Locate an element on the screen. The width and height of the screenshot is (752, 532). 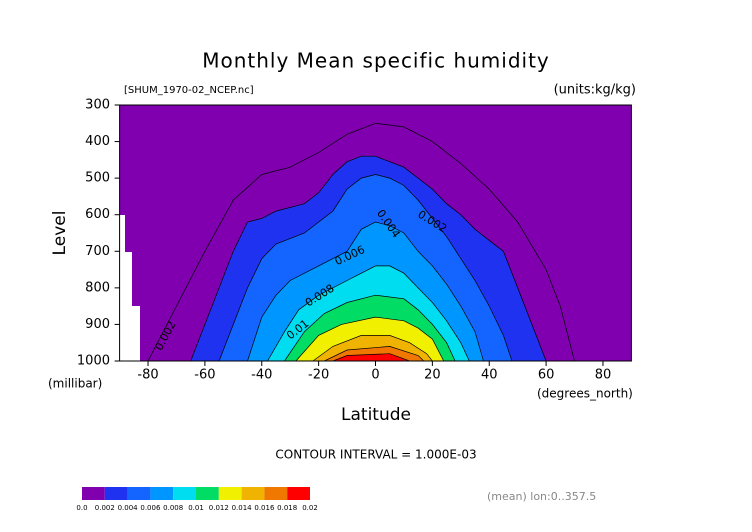
y-unit: (millibar) is located at coordinates (75, 384).